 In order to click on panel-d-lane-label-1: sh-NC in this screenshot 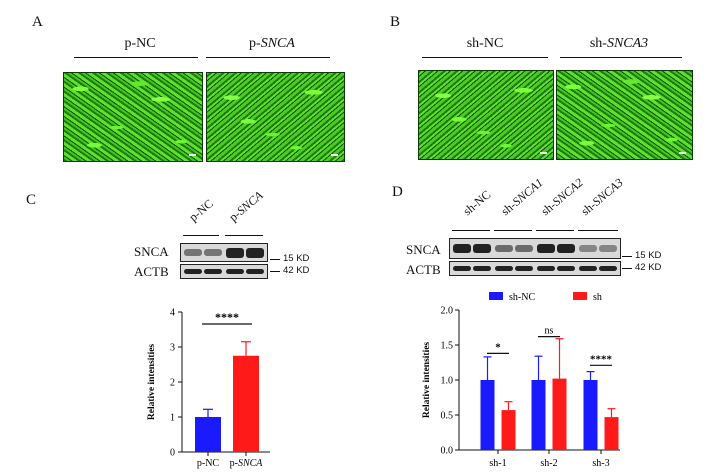, I will do `click(477, 203)`.